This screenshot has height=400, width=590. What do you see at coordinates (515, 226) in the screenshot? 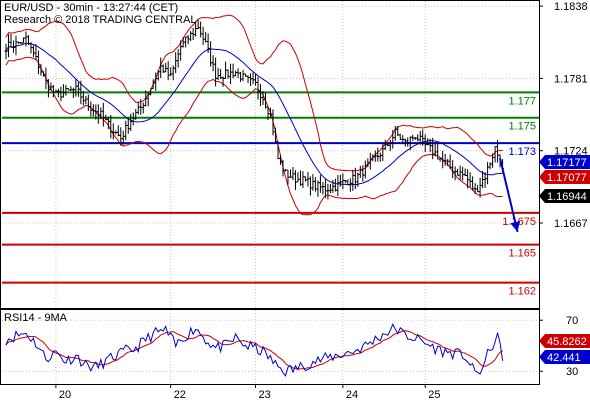
I see `forecast-arrow-head` at bounding box center [515, 226].